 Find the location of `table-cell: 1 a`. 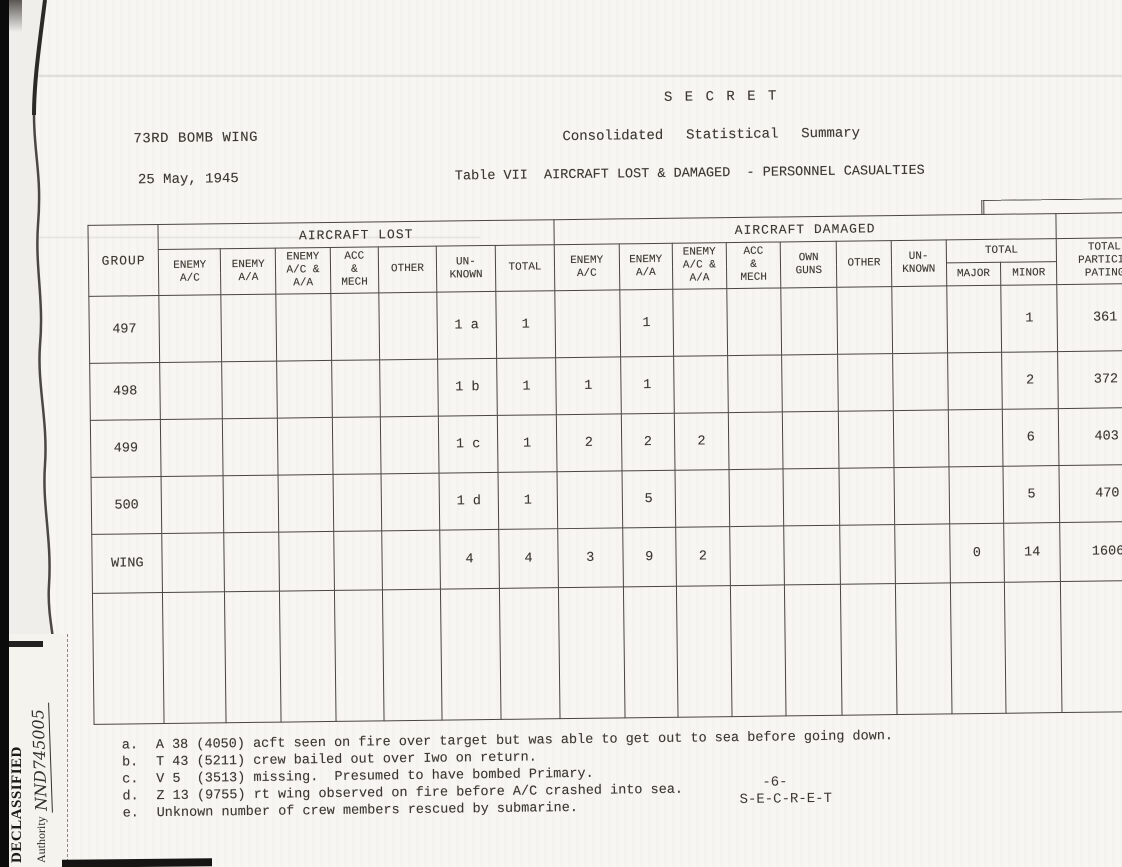

table-cell: 1 a is located at coordinates (466, 325).